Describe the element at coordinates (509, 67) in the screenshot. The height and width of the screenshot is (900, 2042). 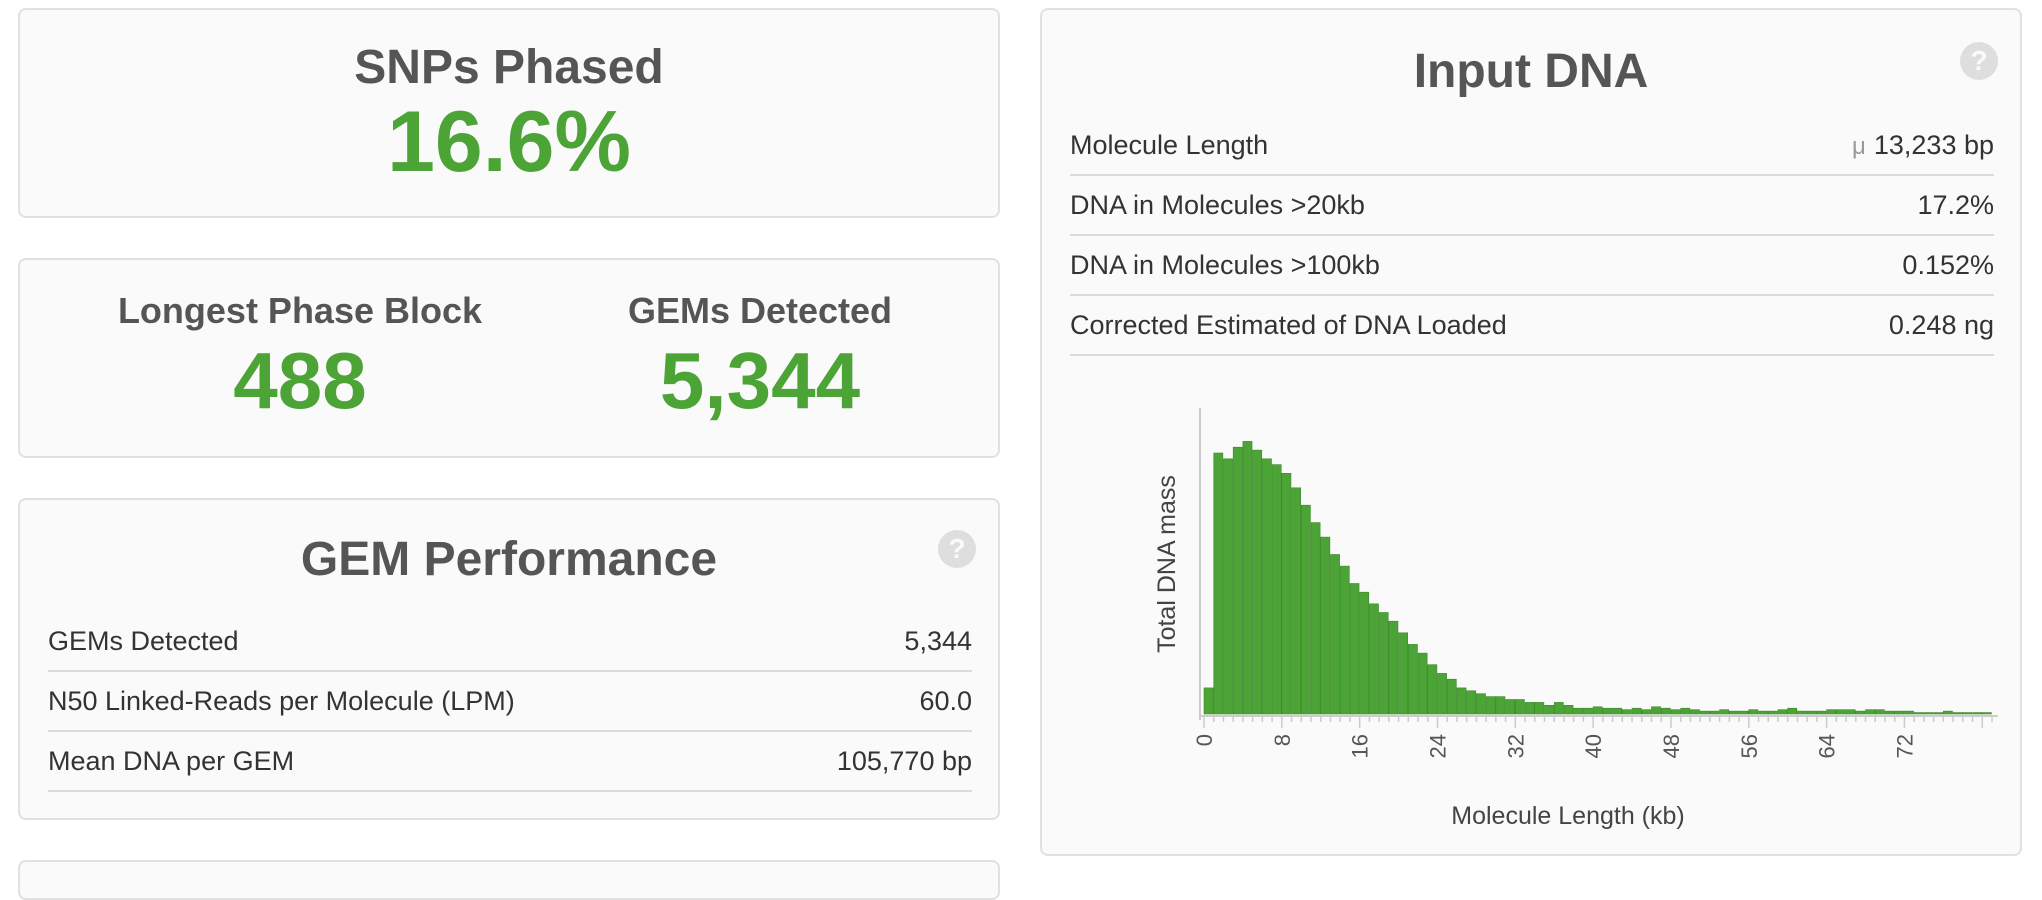
I see `snps-phased-title: SNPs Phased` at that location.